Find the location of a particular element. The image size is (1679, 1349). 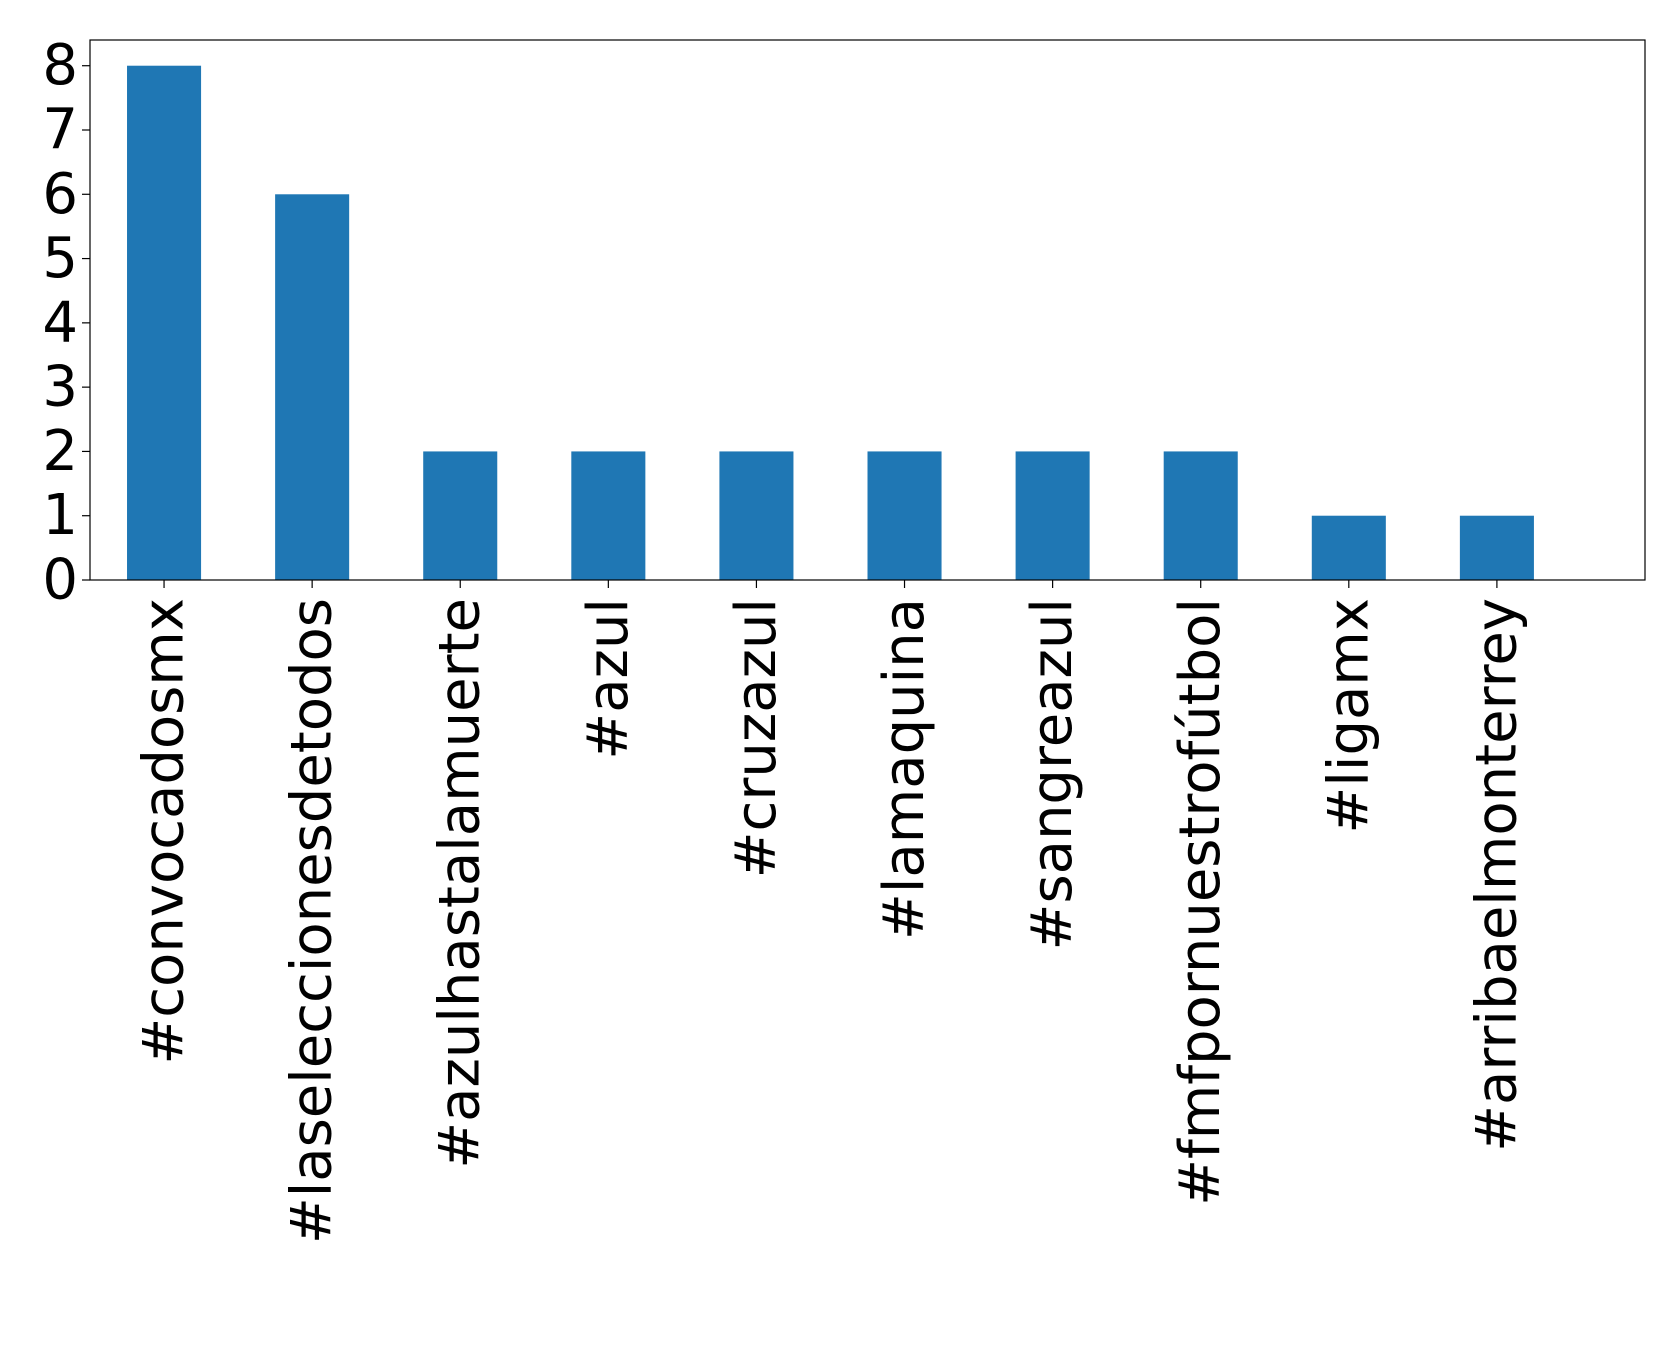

x-tick-label: #azulhastalamuerte is located at coordinates (460, 883).